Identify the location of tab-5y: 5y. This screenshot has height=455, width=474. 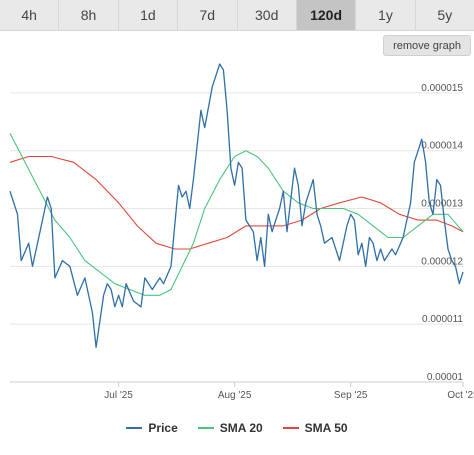
(445, 15).